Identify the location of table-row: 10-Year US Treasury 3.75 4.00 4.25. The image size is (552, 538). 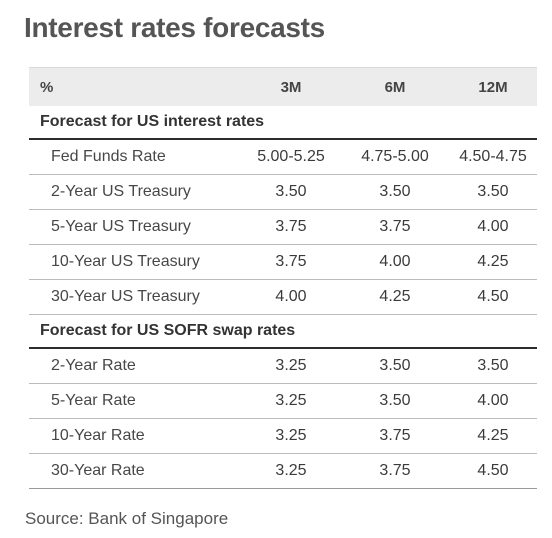
(283, 262).